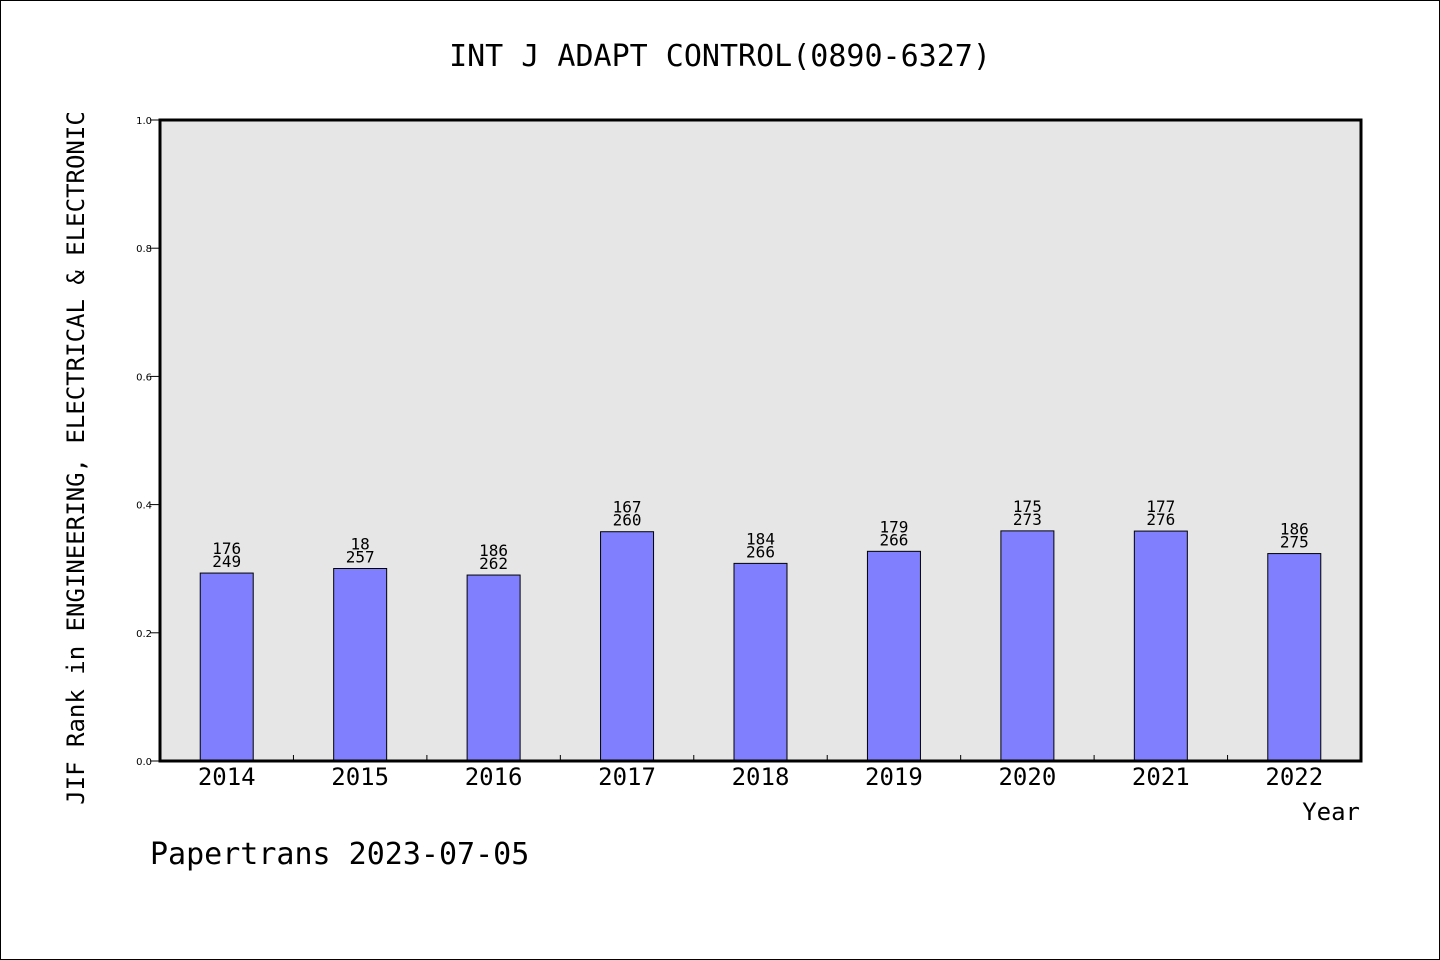  Describe the element at coordinates (1027, 519) in the screenshot. I see `bar-total-label: 273` at that location.